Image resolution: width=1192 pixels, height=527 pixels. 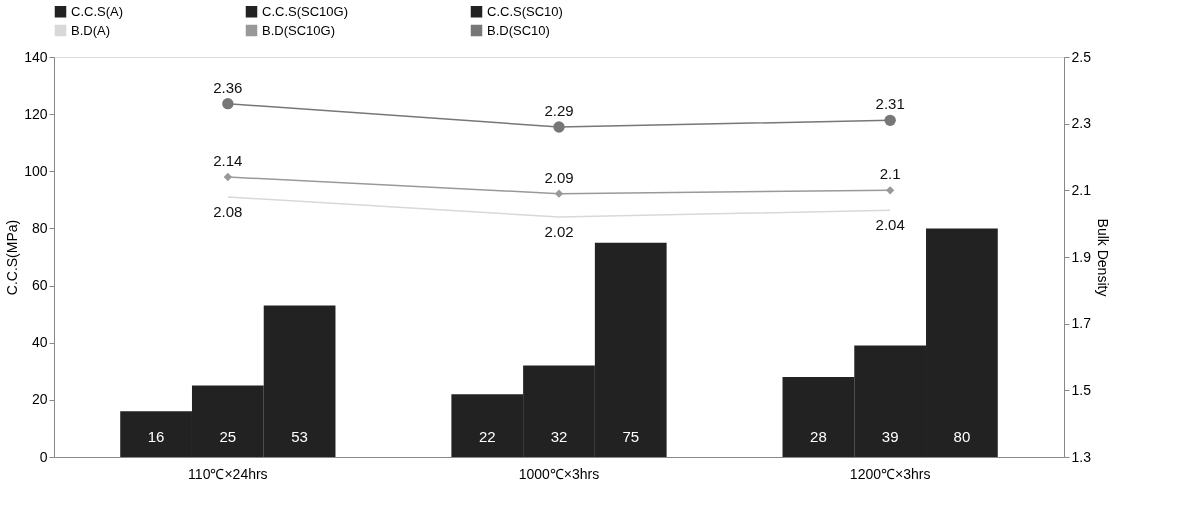 What do you see at coordinates (1081, 123) in the screenshot?
I see `y2-tick-label: 2.3` at bounding box center [1081, 123].